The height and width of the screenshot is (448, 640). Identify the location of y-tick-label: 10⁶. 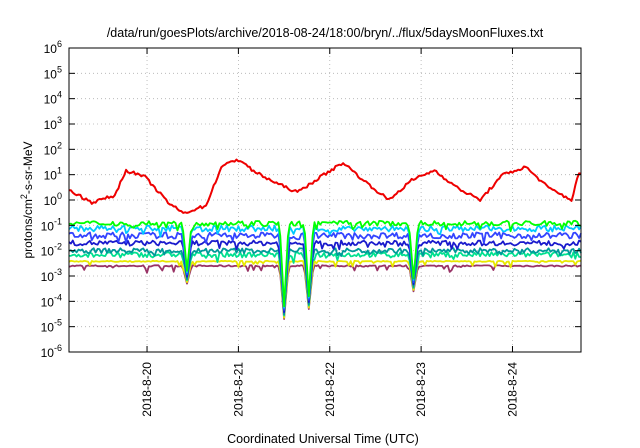
(53, 47).